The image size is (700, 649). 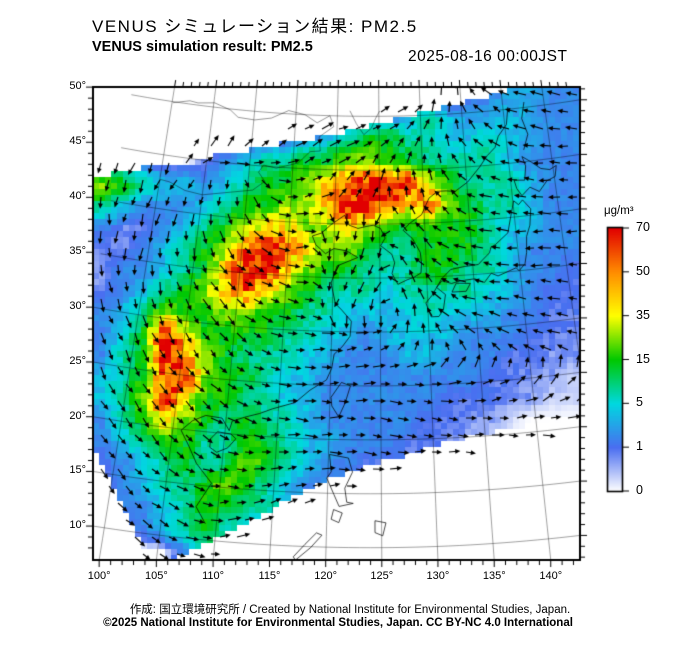 What do you see at coordinates (643, 314) in the screenshot?
I see `colorbar-tick-label: 35` at bounding box center [643, 314].